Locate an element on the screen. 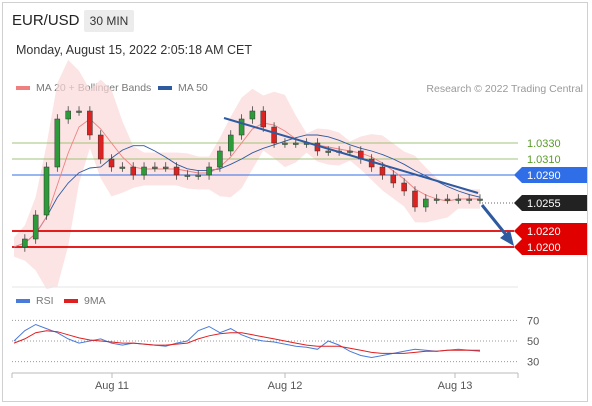 This screenshot has width=592, height=406. legend-rsi: RSI is located at coordinates (35, 301).